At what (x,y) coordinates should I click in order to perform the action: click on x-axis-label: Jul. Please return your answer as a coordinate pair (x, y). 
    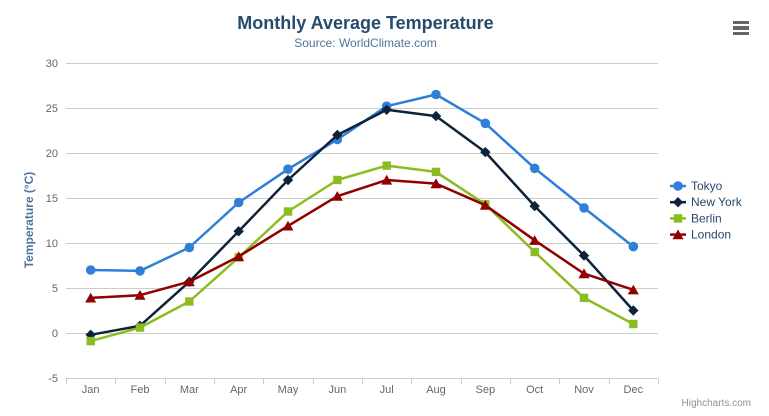
    Looking at the image, I should click on (387, 390).